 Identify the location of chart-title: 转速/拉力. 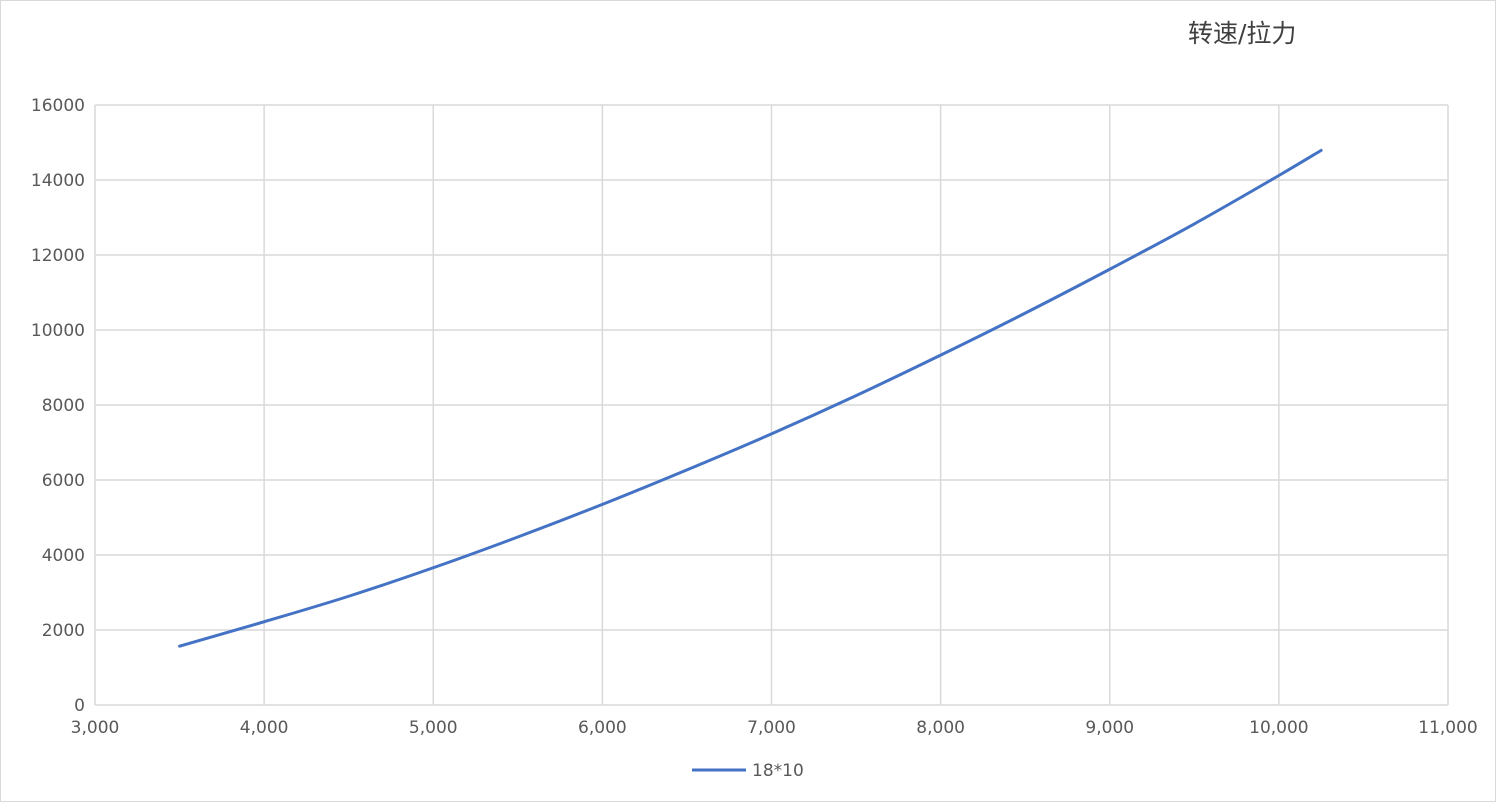
(1242, 33).